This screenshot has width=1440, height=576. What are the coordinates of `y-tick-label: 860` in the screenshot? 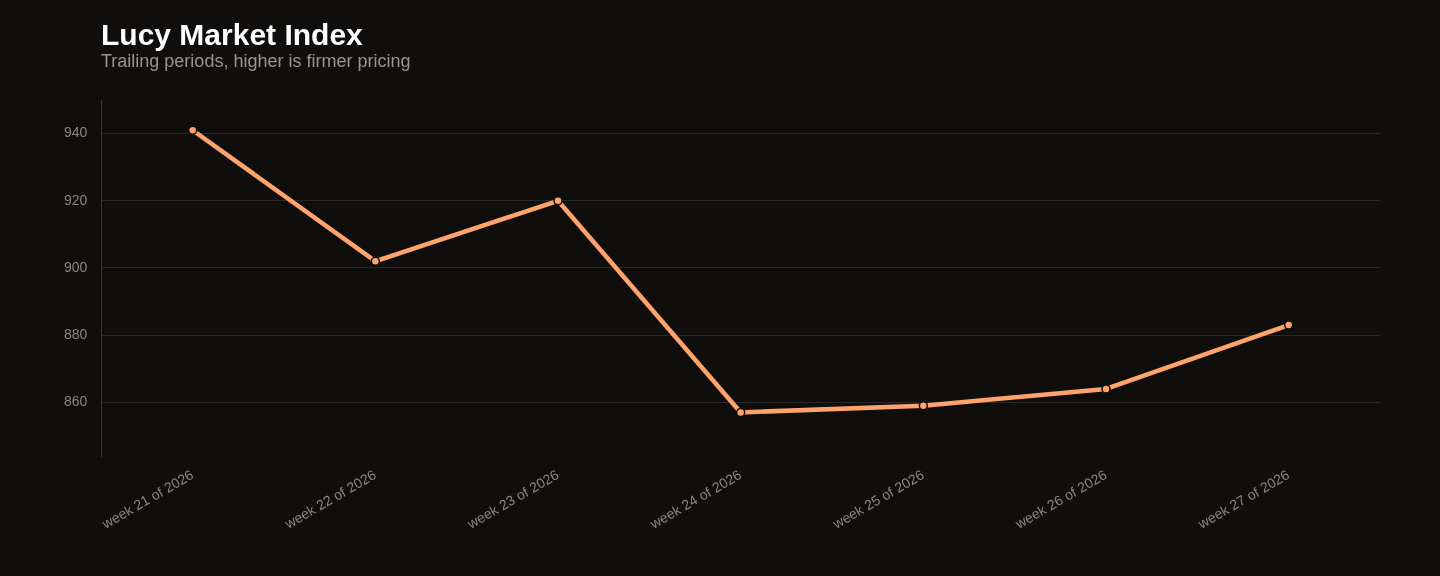 It's located at (76, 401).